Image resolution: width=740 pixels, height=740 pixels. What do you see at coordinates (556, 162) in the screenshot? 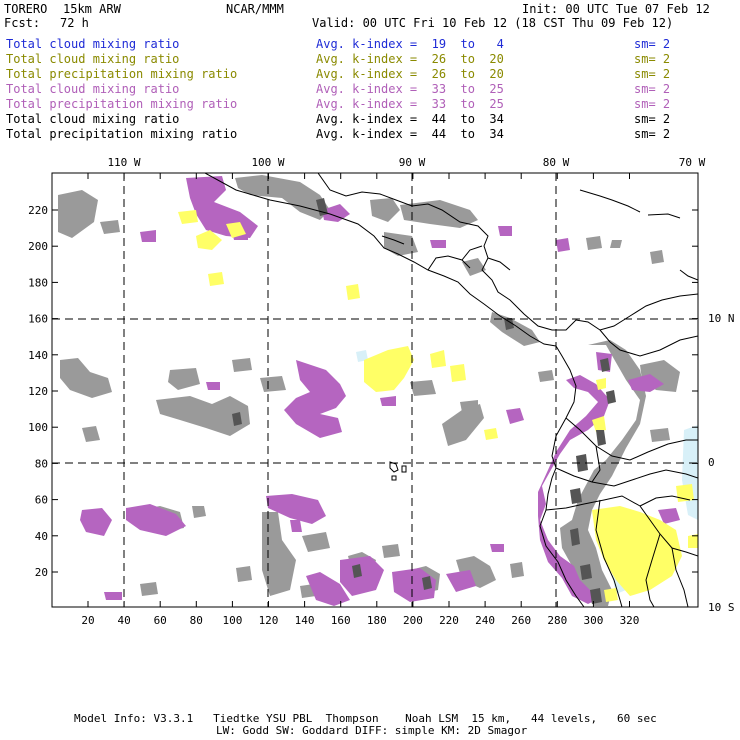
I see `longitude-label: 80 W` at bounding box center [556, 162].